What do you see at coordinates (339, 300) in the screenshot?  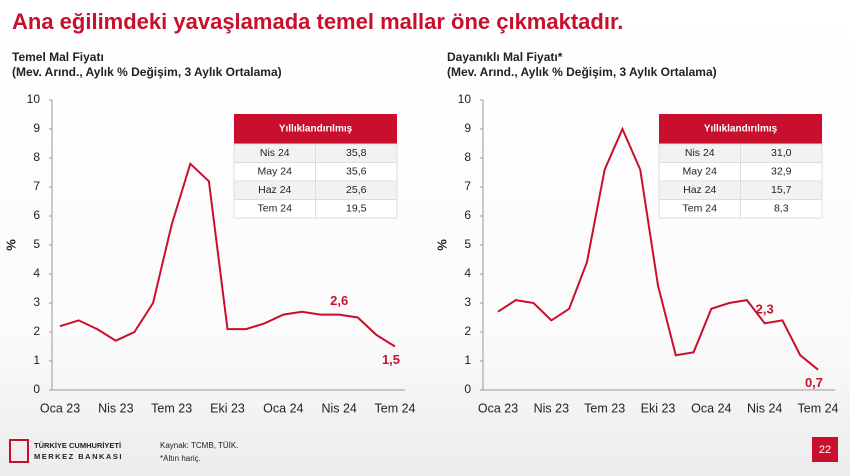 I see `data-label: 2,6` at bounding box center [339, 300].